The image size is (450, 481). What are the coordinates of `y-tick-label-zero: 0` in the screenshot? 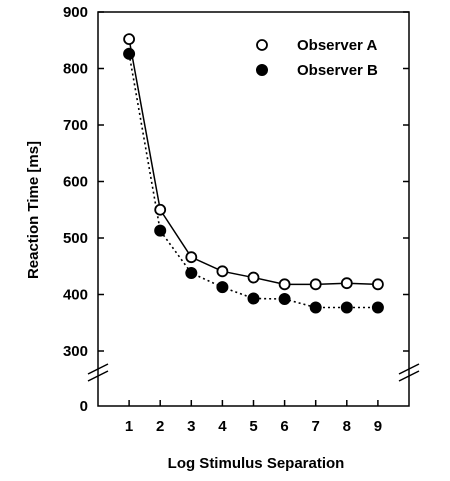 It's located at (84, 406).